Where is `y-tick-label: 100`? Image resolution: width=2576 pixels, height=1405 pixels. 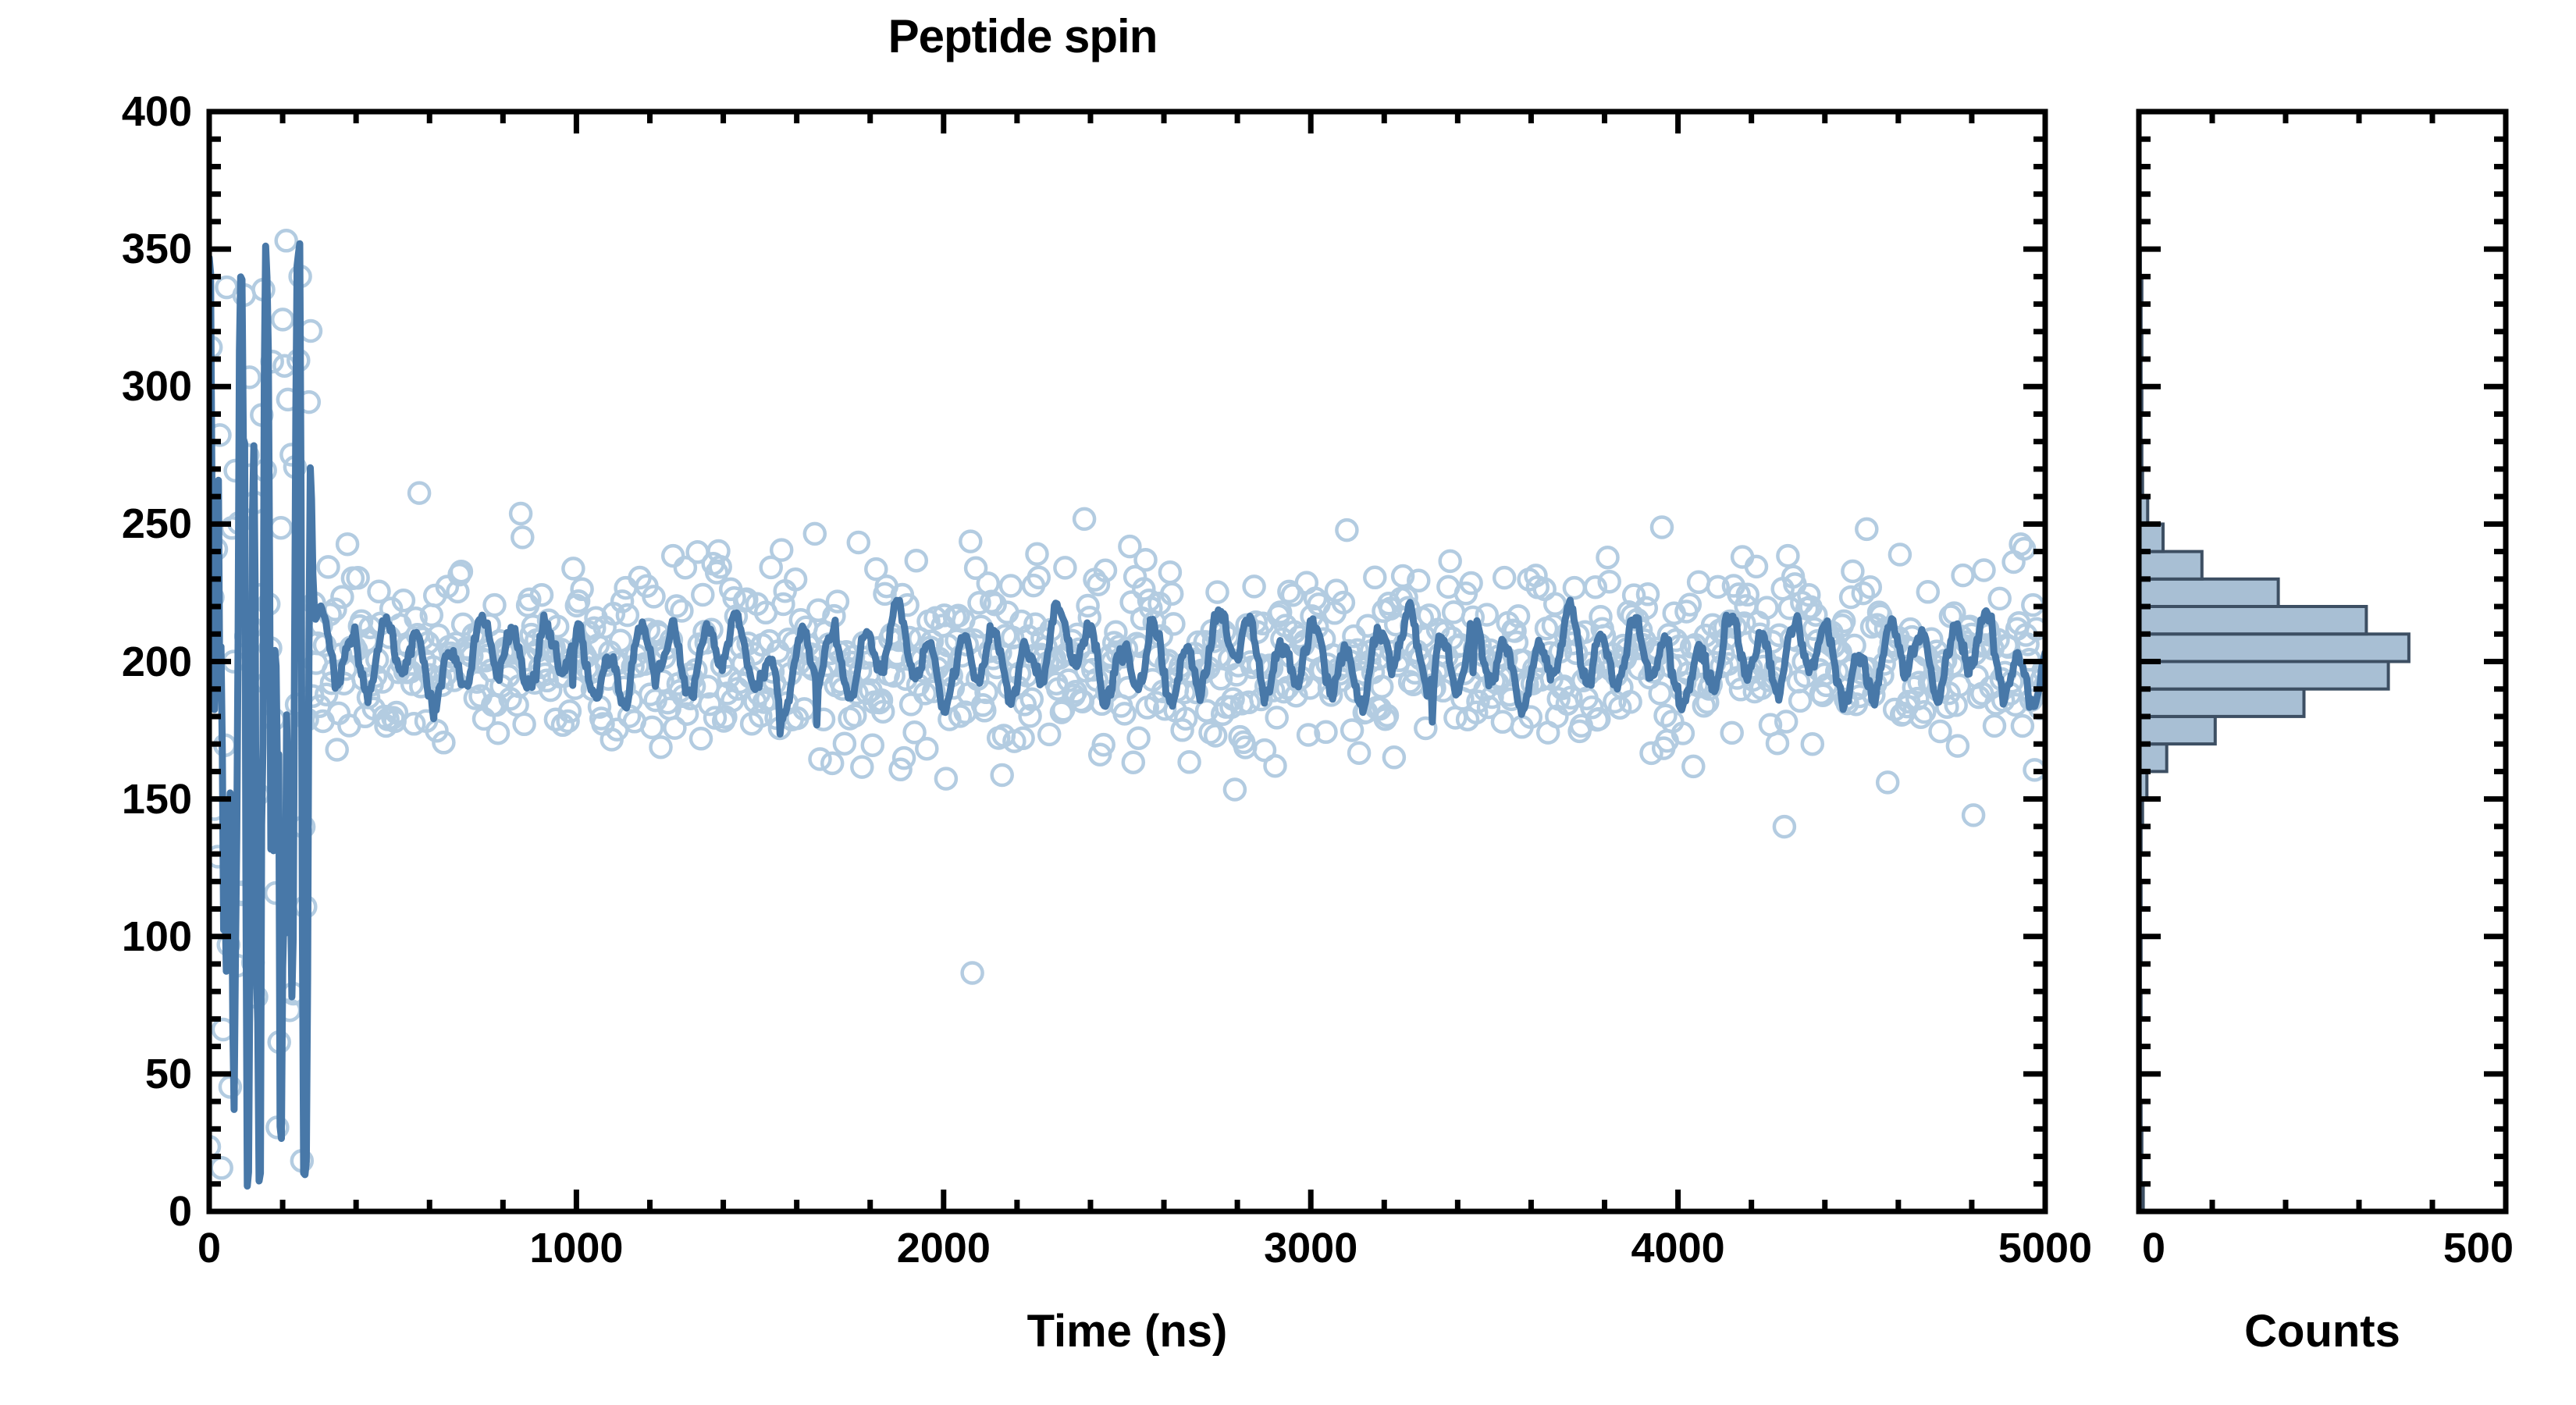
y-tick-label: 100 is located at coordinates (156, 936).